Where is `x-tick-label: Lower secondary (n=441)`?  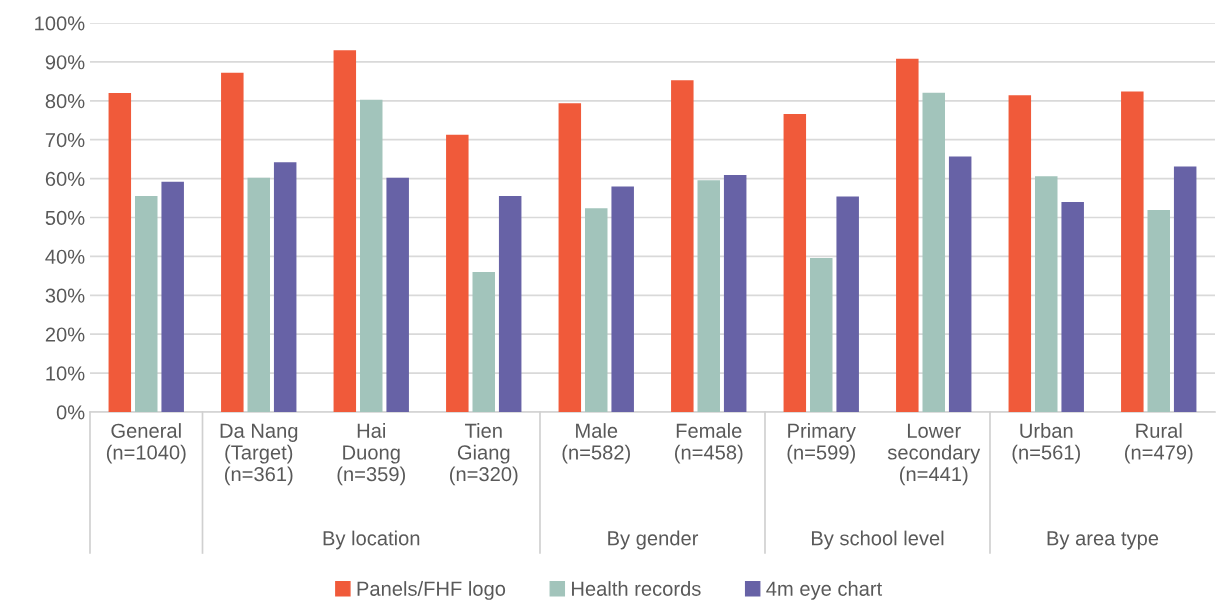
x-tick-label: Lower secondary (n=441) is located at coordinates (934, 454).